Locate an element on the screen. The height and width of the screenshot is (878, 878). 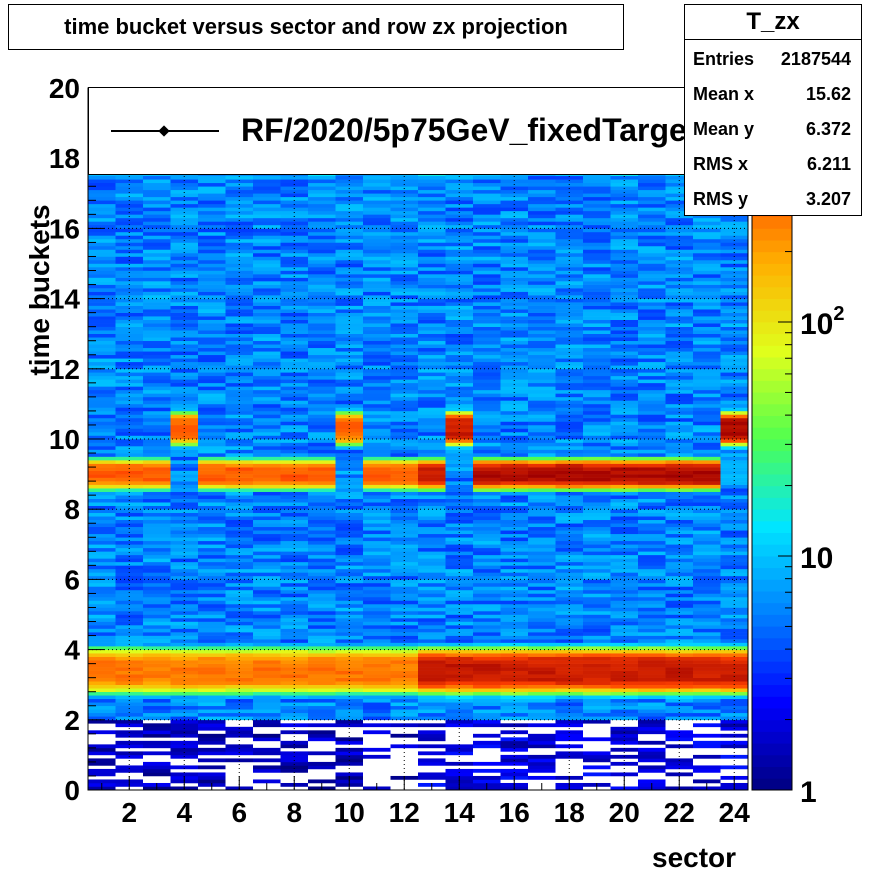
palette-segment is located at coordinates (772, 269).